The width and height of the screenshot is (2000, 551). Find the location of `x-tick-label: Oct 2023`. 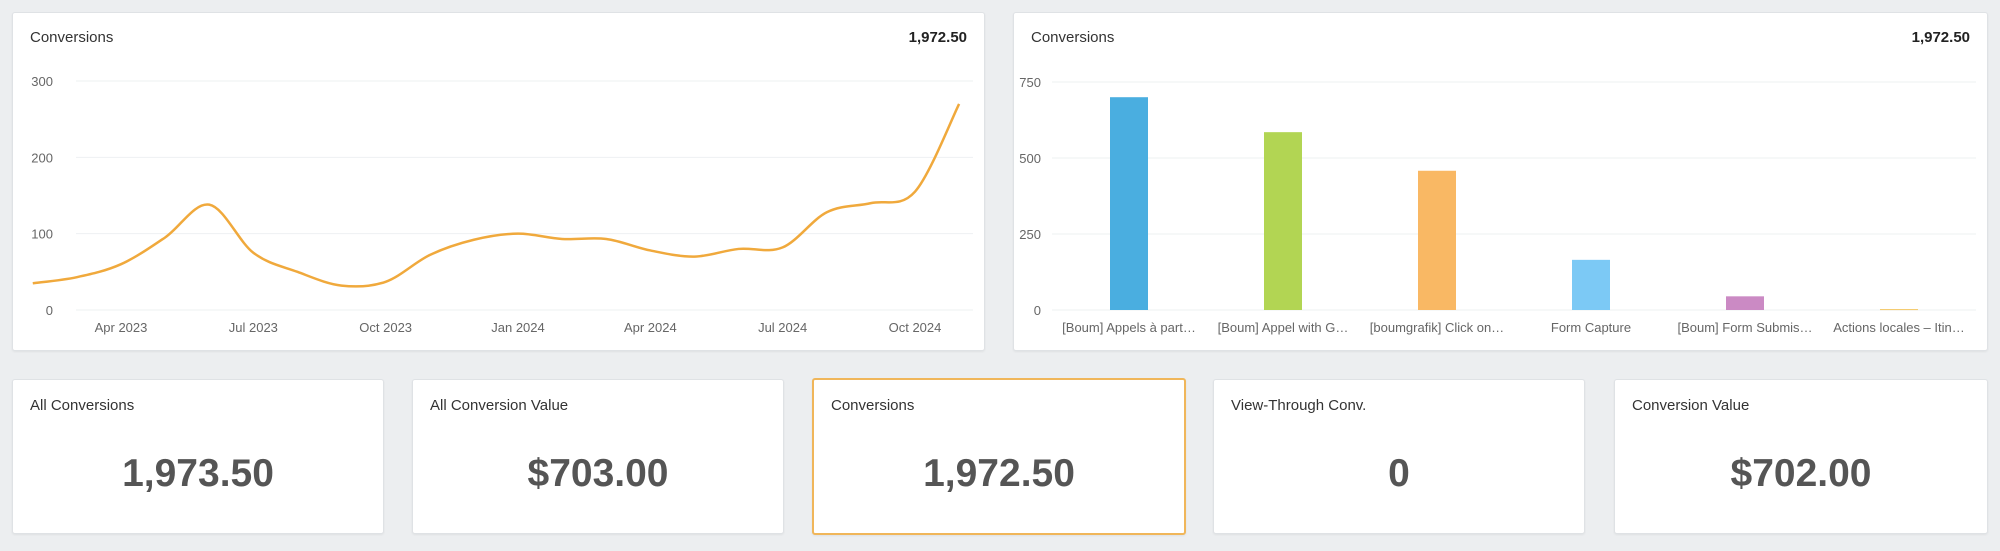

x-tick-label: Oct 2023 is located at coordinates (385, 327).